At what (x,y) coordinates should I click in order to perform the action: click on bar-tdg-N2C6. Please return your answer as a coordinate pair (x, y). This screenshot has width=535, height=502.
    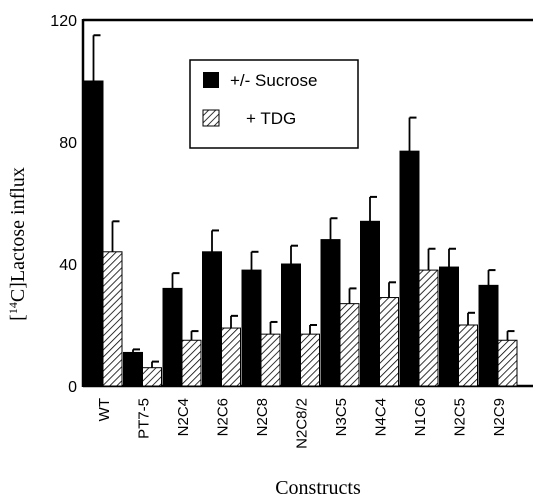
    Looking at the image, I should click on (231, 357).